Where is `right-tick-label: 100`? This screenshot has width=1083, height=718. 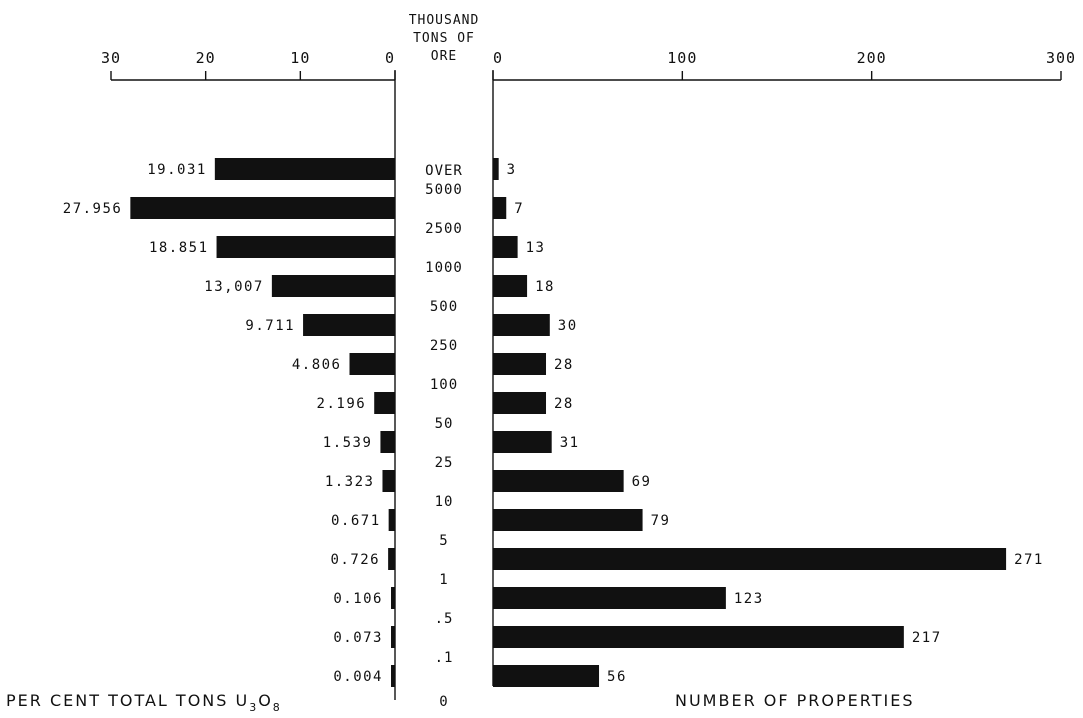 right-tick-label: 100 is located at coordinates (682, 58).